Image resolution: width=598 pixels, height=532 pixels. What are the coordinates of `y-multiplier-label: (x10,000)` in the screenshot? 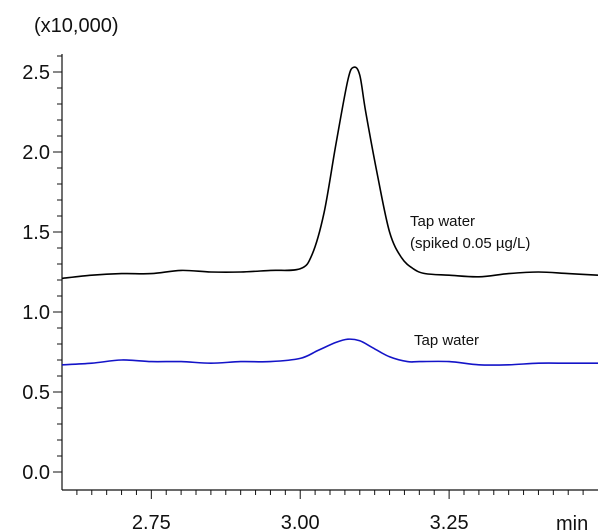 It's located at (76, 26).